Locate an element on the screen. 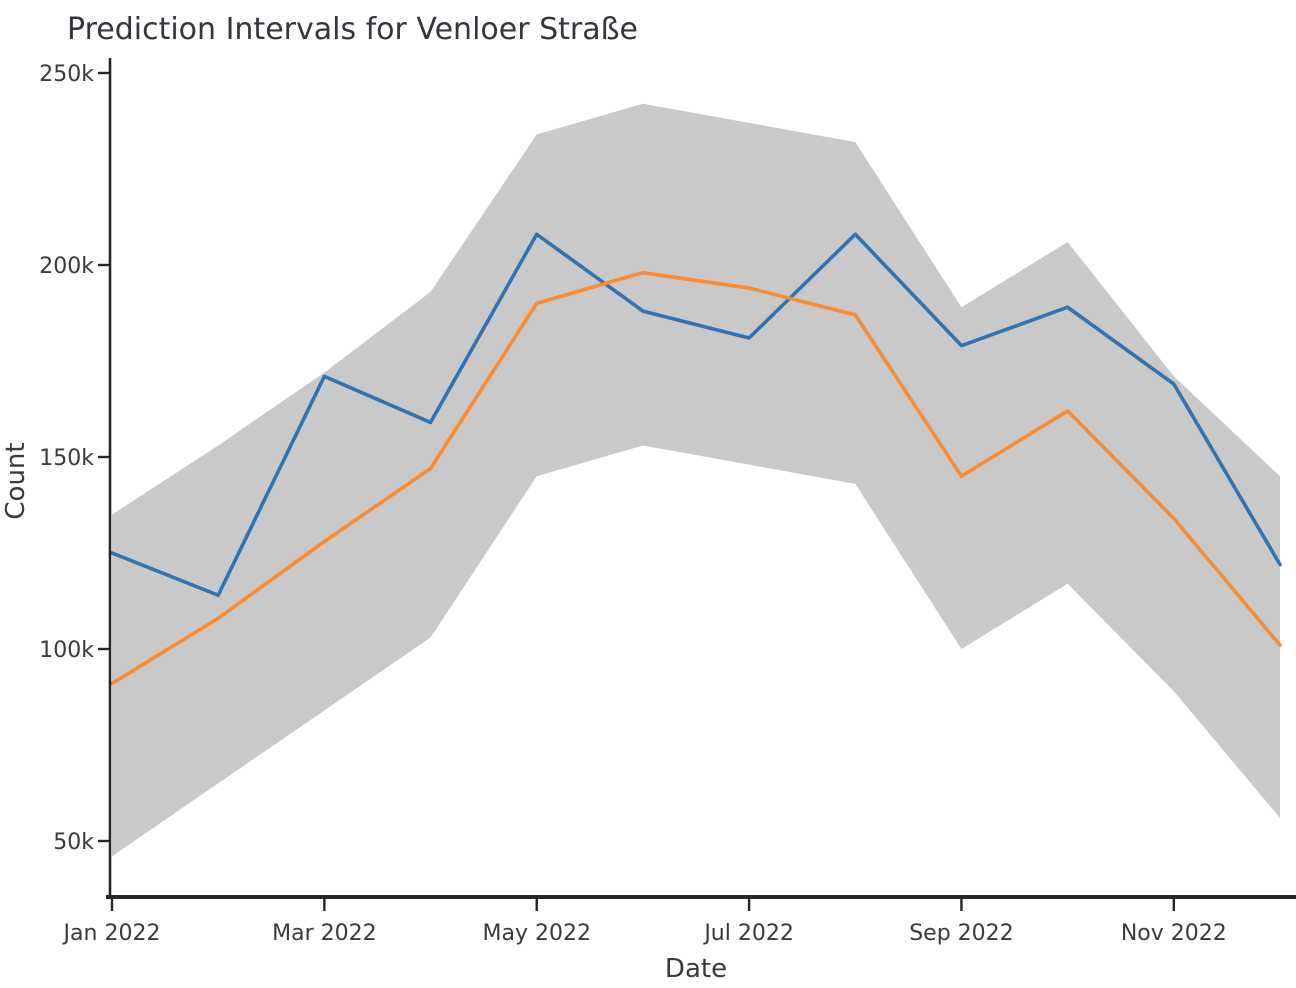 Image resolution: width=1296 pixels, height=988 pixels. y-tick-label: 100k is located at coordinates (66, 650).